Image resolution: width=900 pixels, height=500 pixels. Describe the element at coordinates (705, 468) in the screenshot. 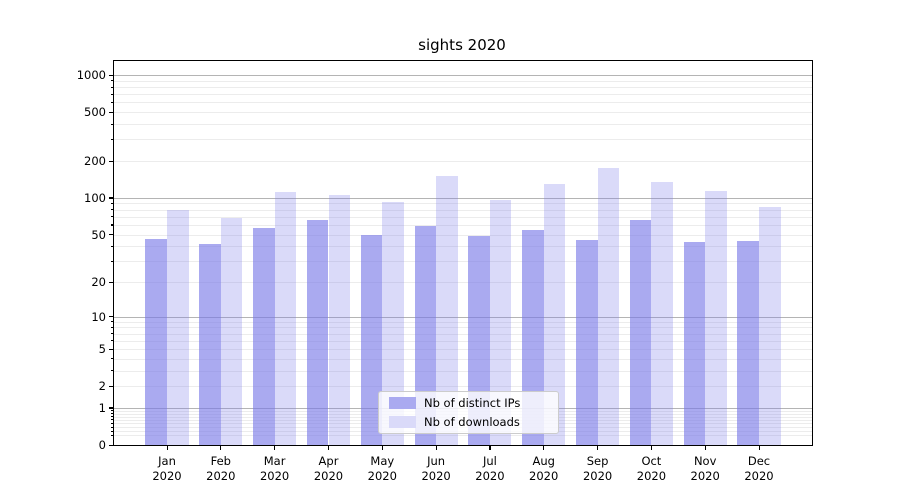

I see `x-axis-tick-label: Nov 2020` at that location.